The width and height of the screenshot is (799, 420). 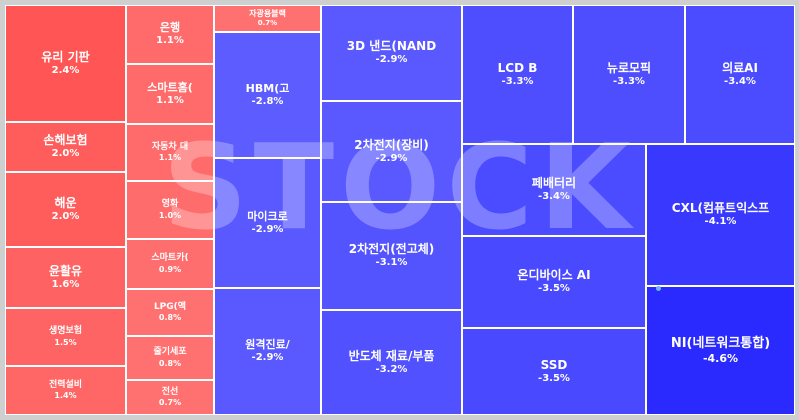 I want to click on treemap-tile: 영화 1.0%, so click(x=170, y=210).